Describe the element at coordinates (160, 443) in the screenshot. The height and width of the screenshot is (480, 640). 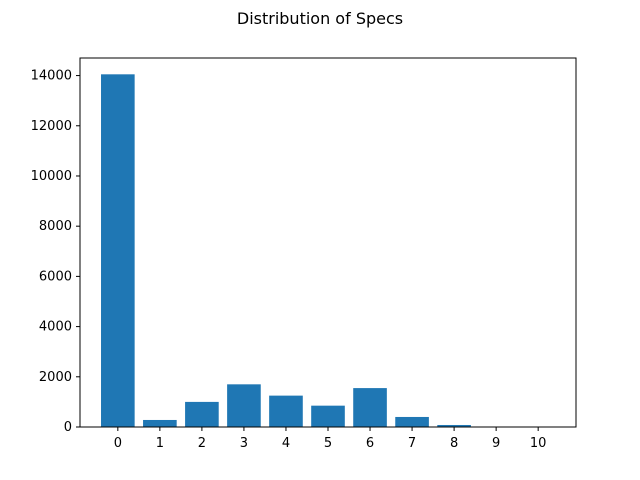
I see `x-tick-label-1: 1` at that location.